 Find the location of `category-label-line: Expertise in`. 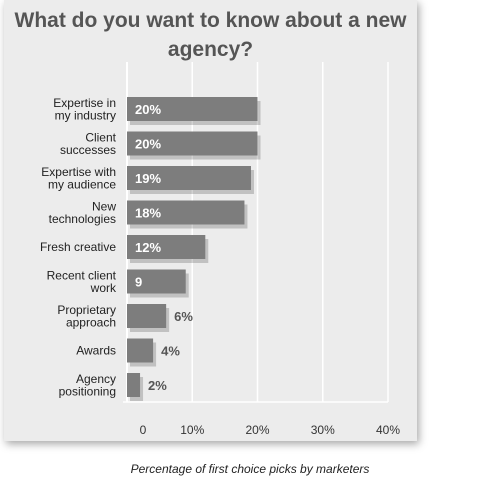

category-label-line: Expertise in is located at coordinates (84, 103).